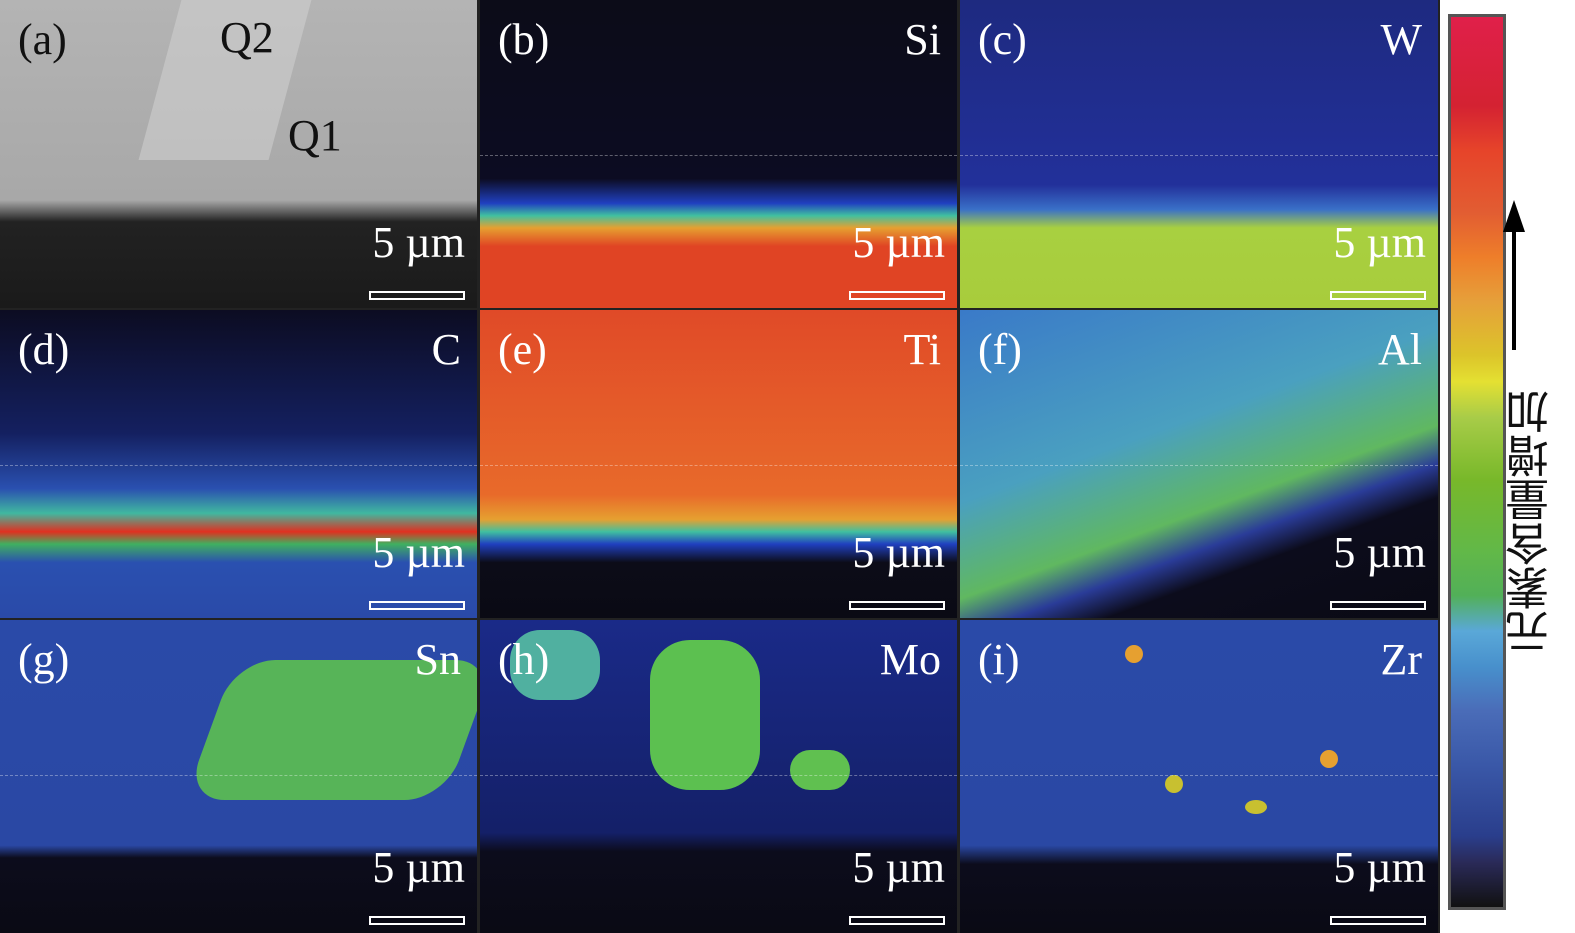 The image size is (1575, 933). Describe the element at coordinates (1199, 776) in the screenshot. I see `panel-i-zr: (i) Zr 5 µm` at that location.